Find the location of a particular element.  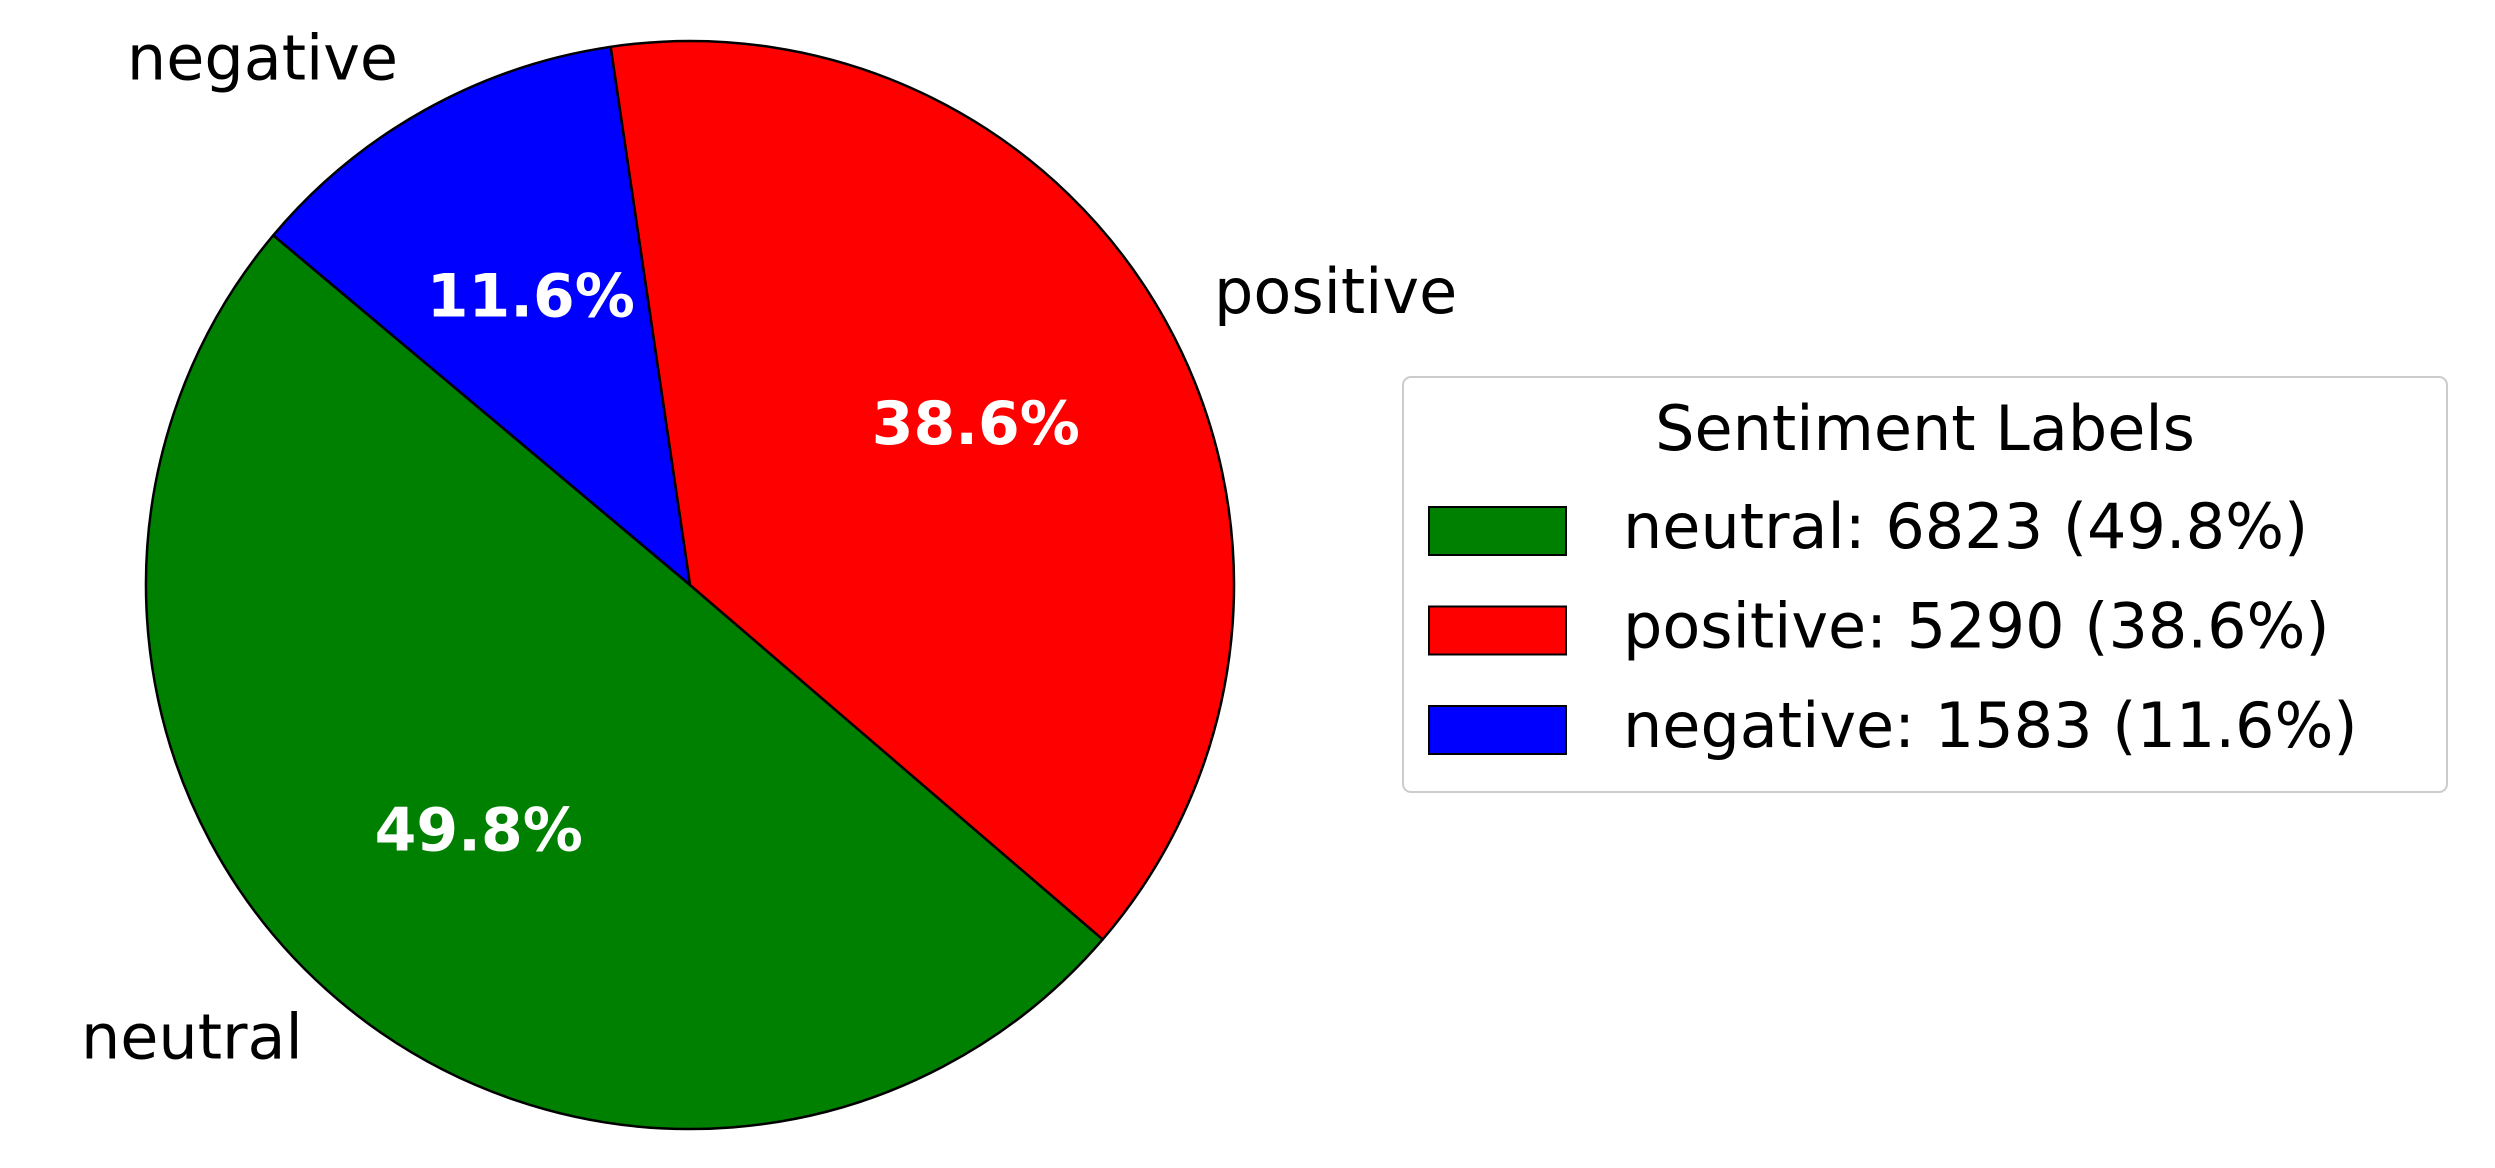

legend-label: neutral: 6823 (49.8%) is located at coordinates (1965, 526).